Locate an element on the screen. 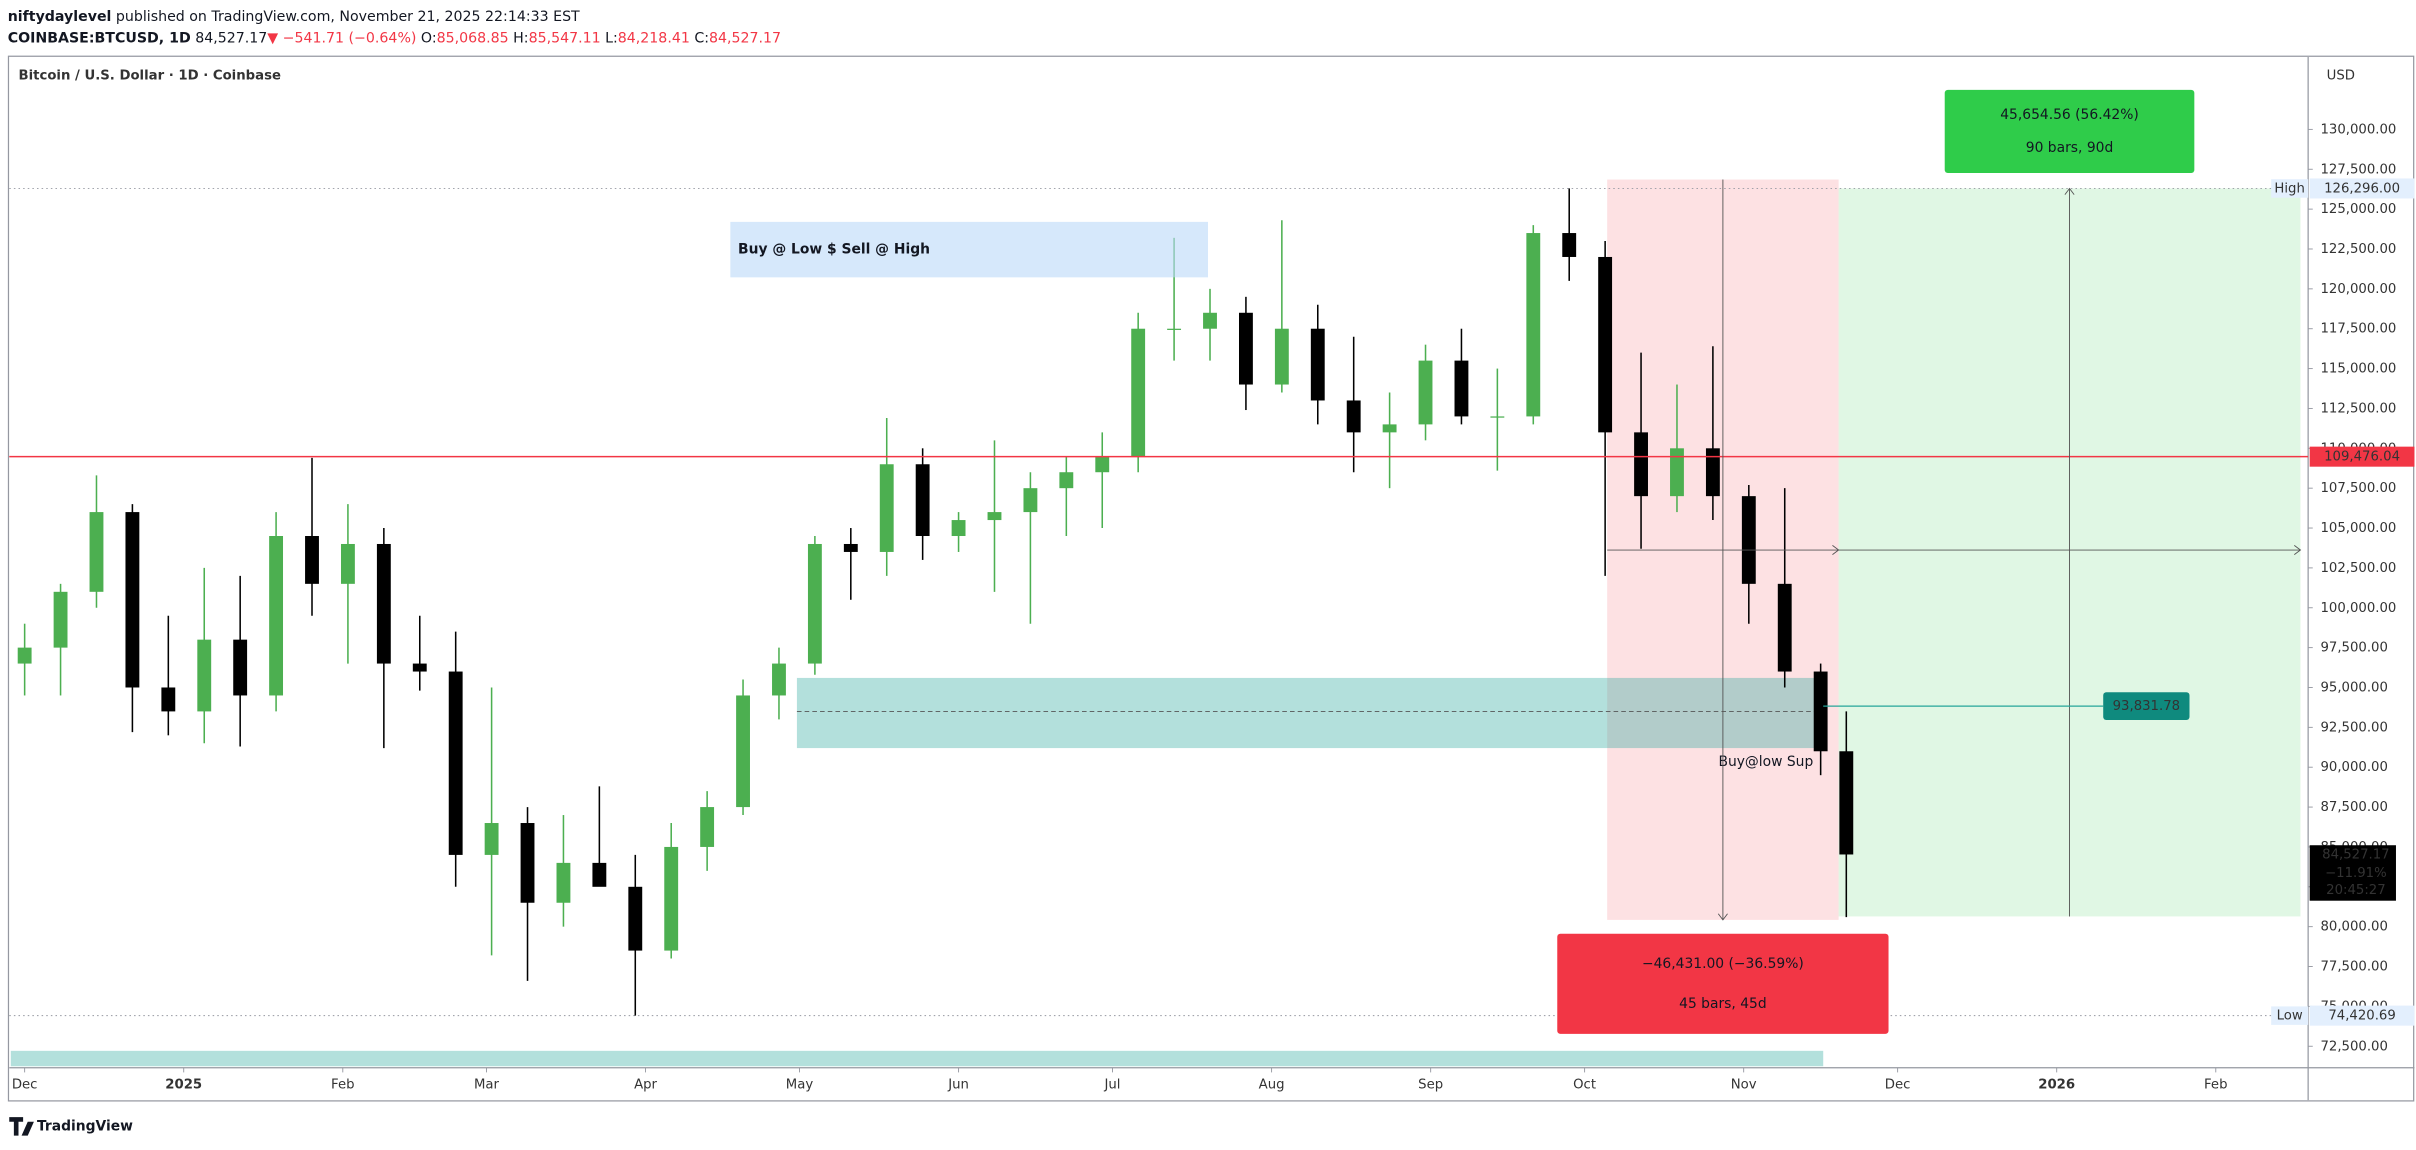 This screenshot has height=1150, width=2416. axis-badge-label: 126,296.00 is located at coordinates (2362, 188).